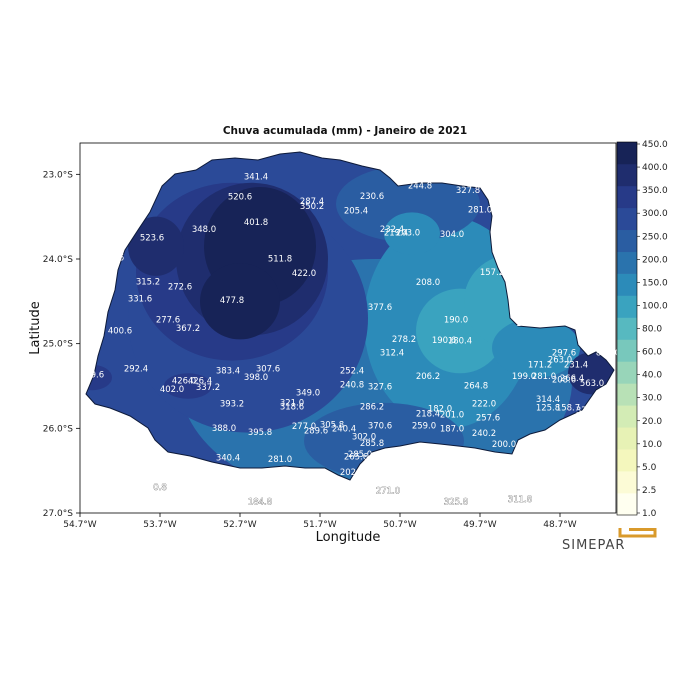 Image resolution: width=700 pixels, height=700 pixels. I want to click on station-value-69: 281.0, so click(480, 210).